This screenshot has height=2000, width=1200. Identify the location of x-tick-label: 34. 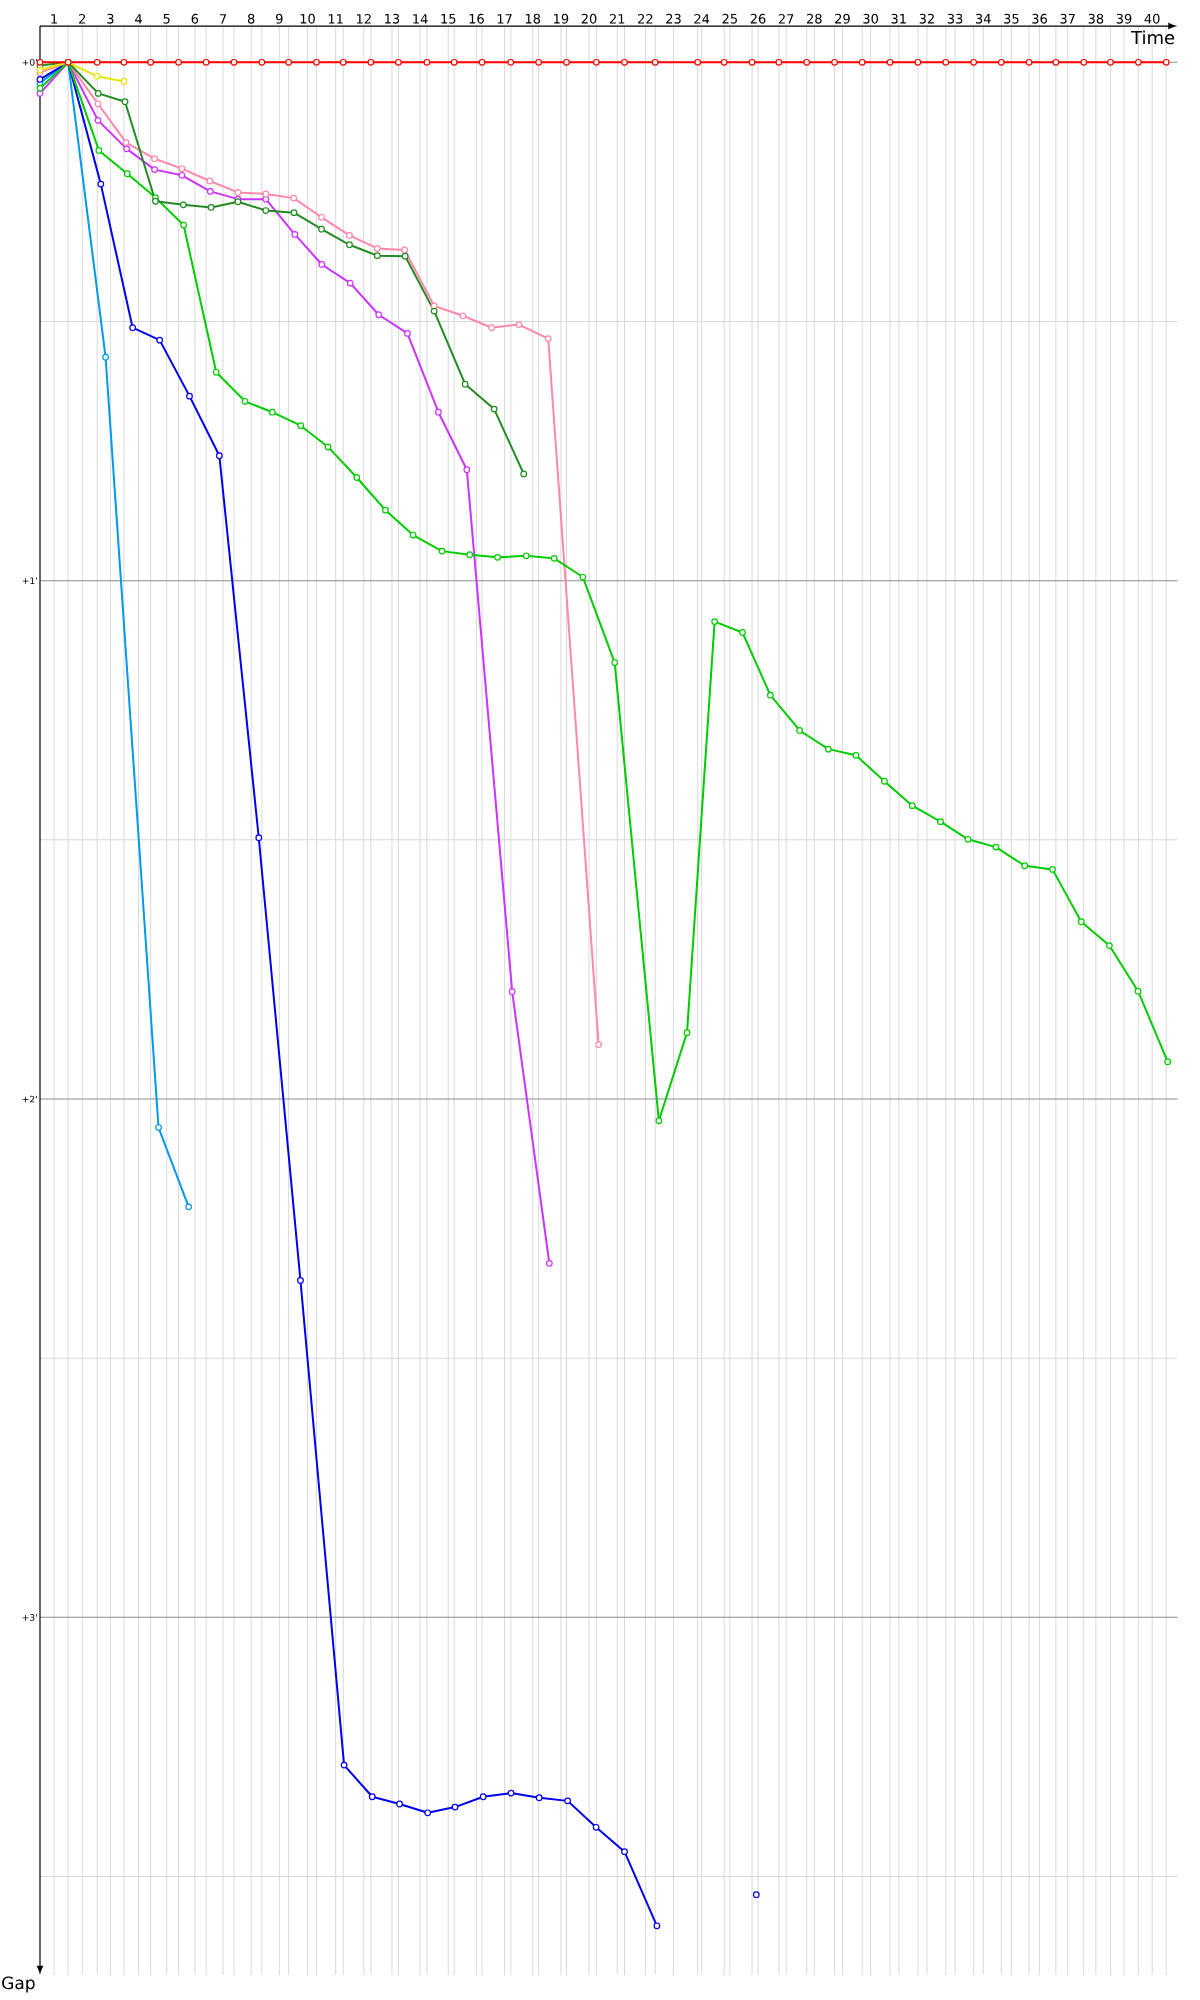
(983, 18).